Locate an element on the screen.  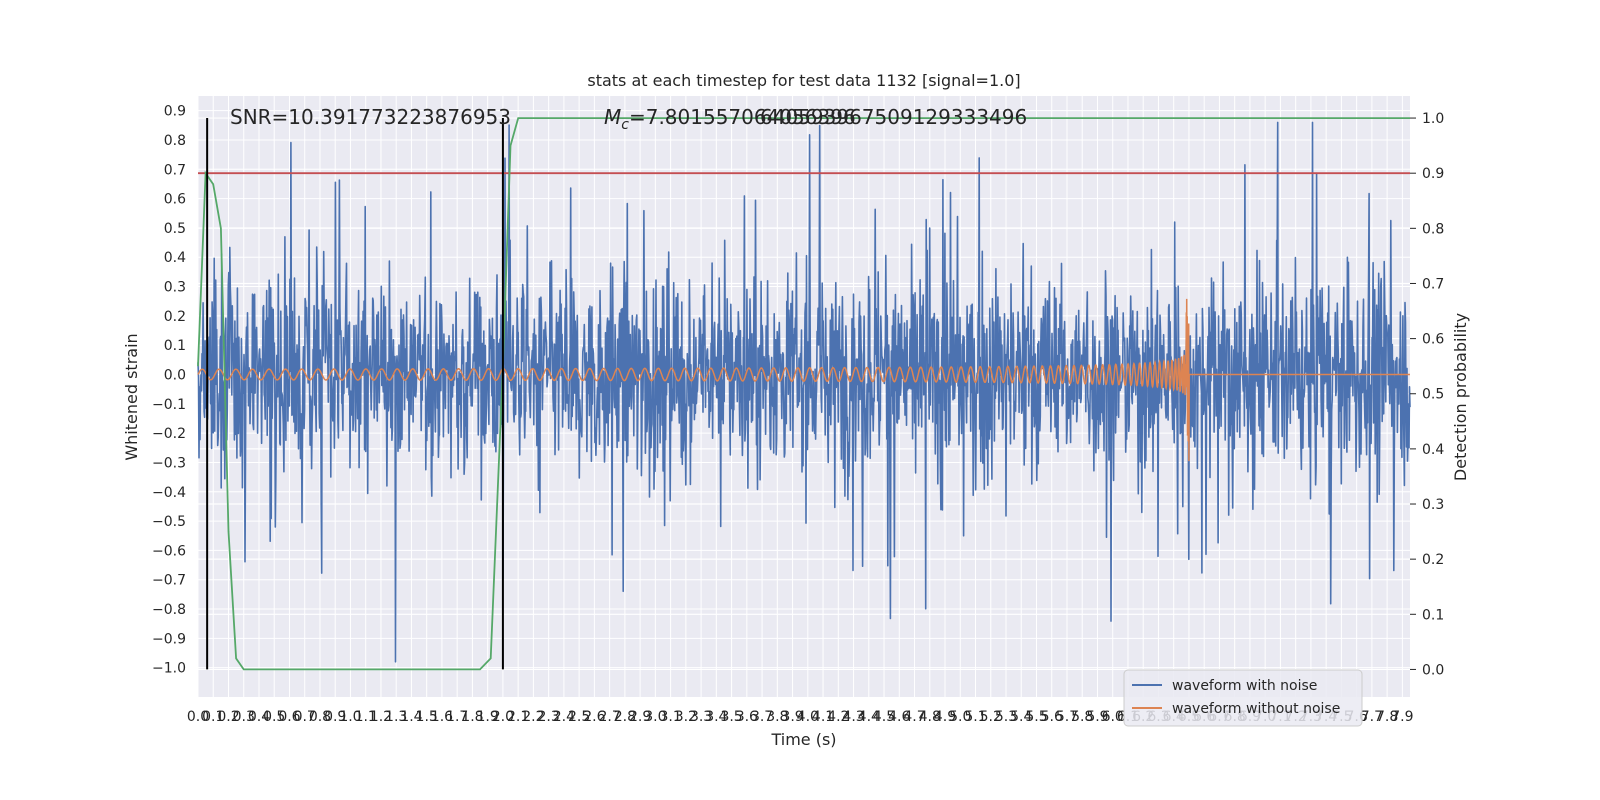
x-tick-label: 0.6 is located at coordinates (289, 717).